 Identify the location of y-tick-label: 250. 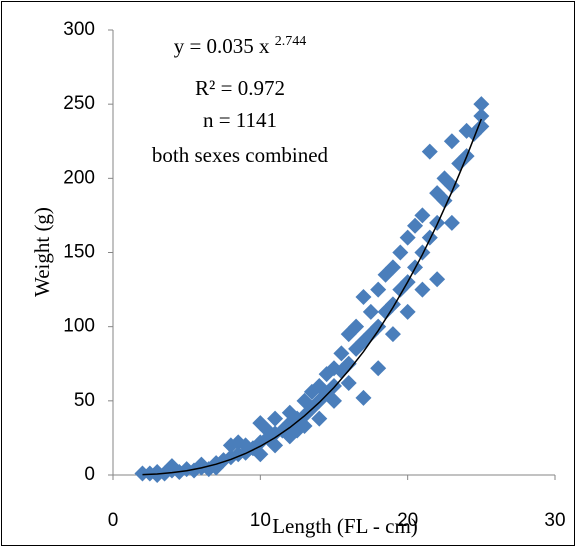
(79, 103).